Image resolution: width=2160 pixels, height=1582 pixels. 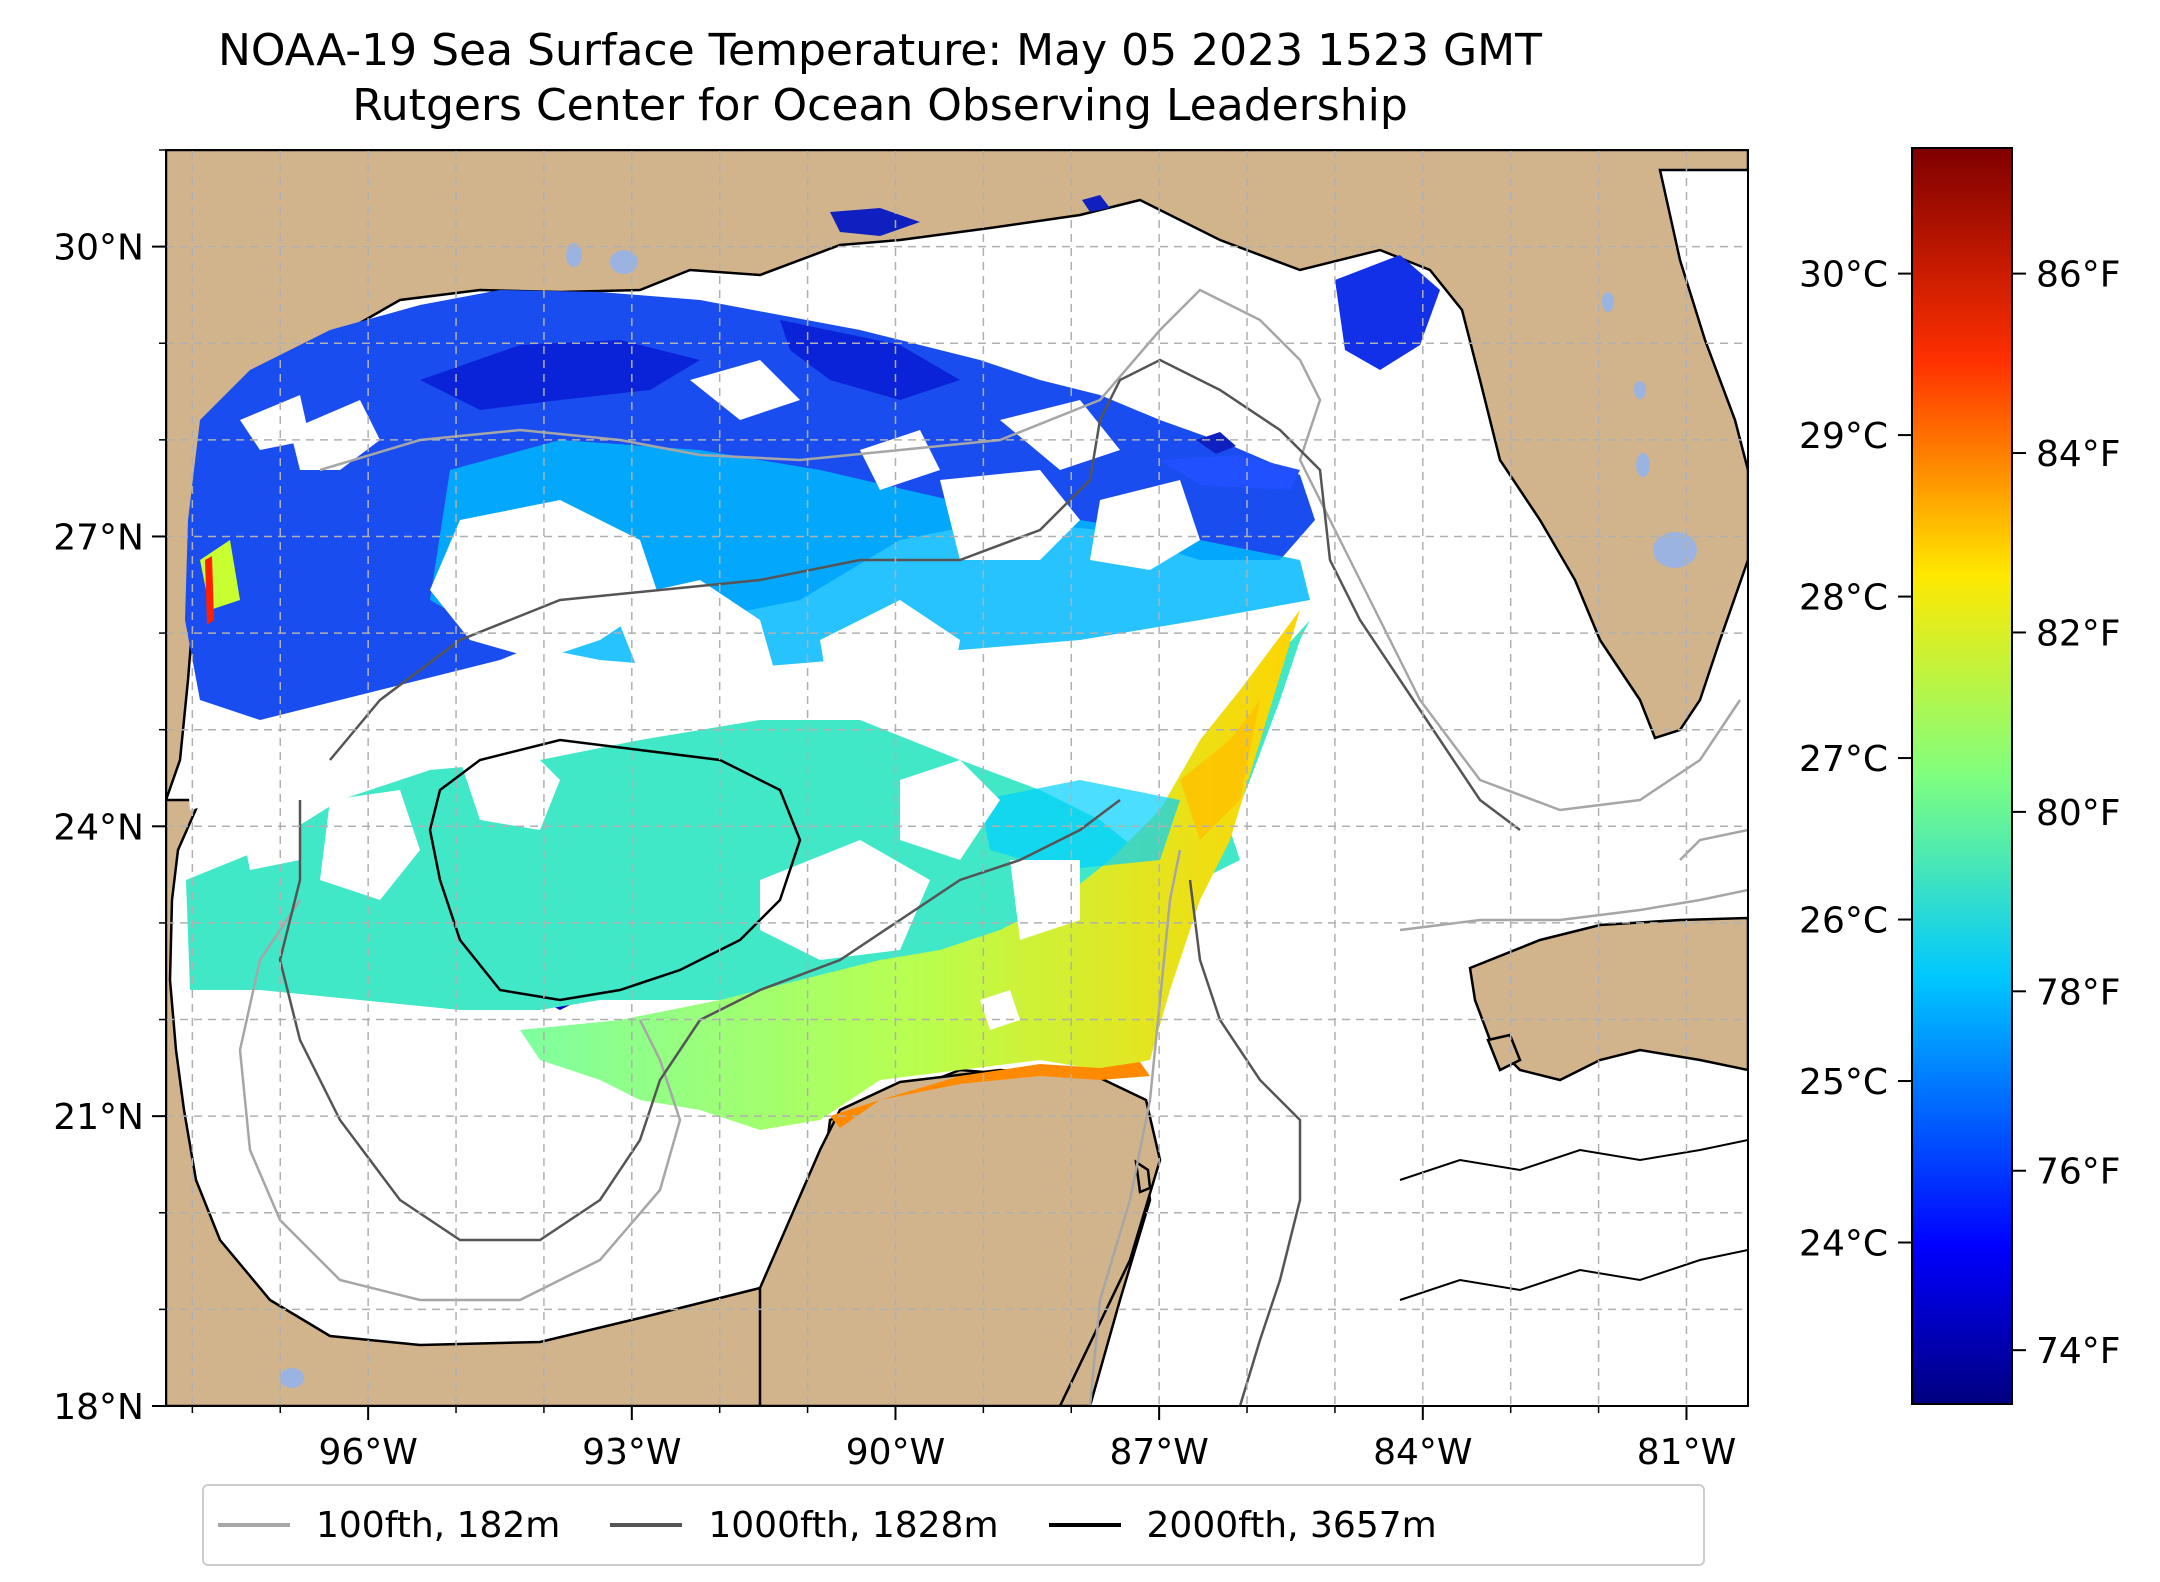 I want to click on colorbar-f-label: 80°F, so click(x=2078, y=813).